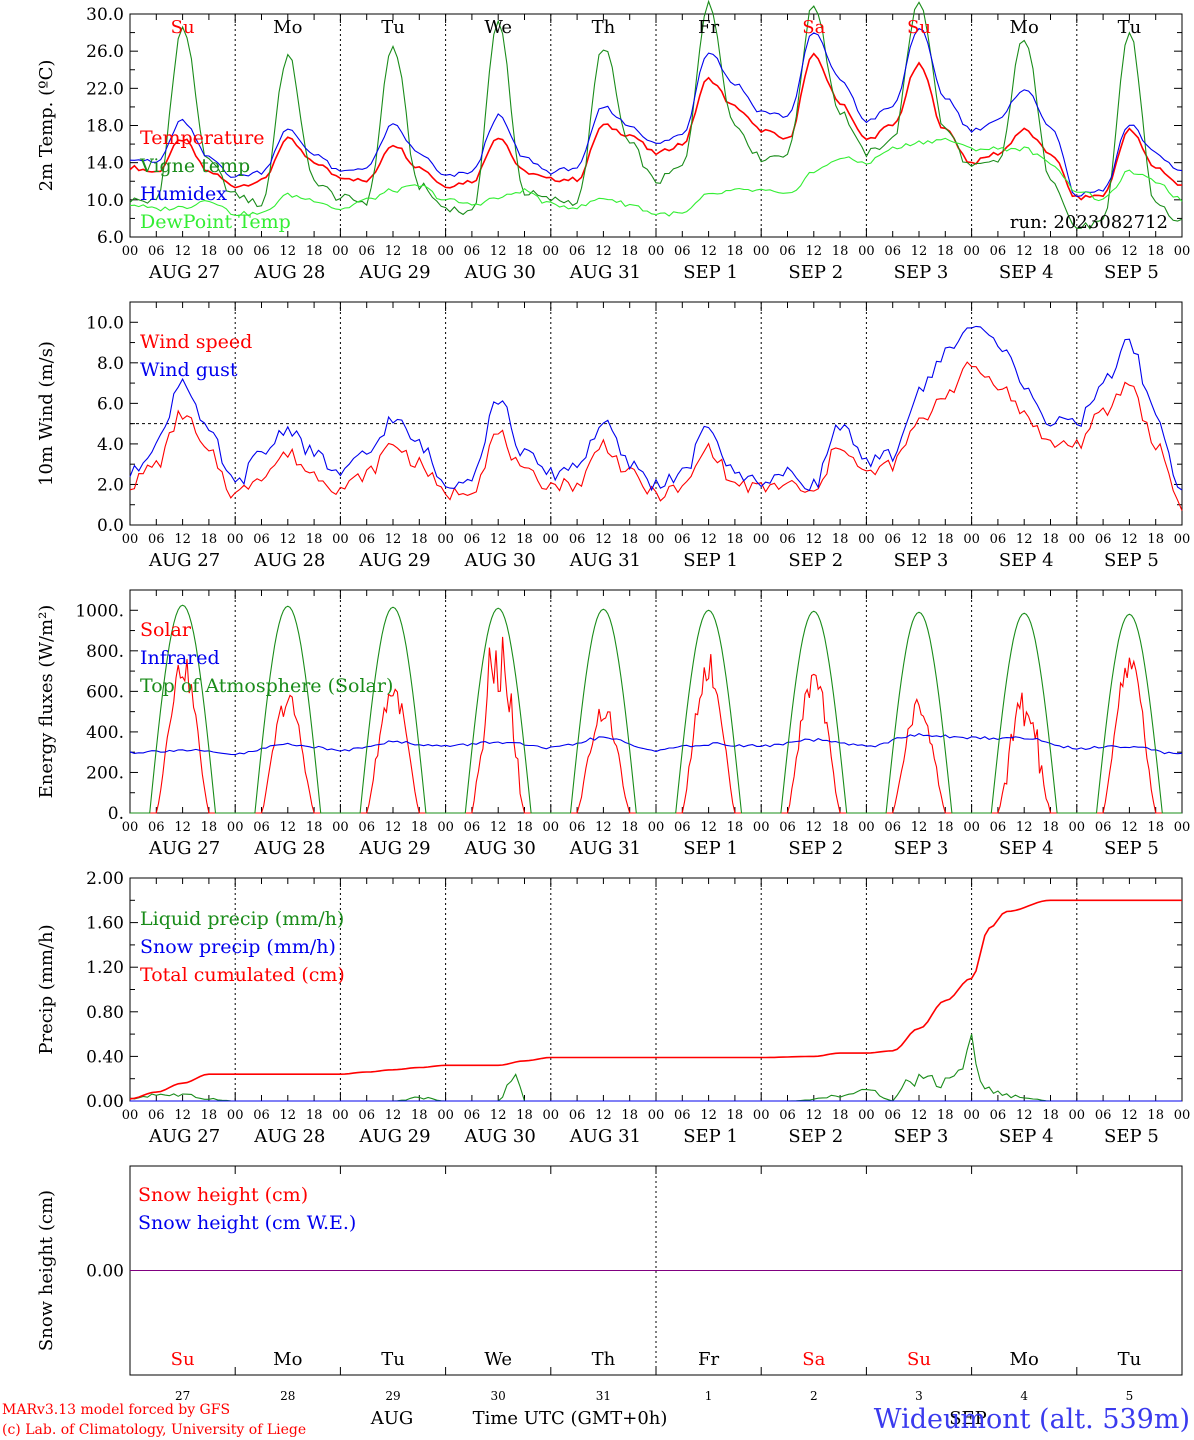 This screenshot has width=1194, height=1440. Describe the element at coordinates (196, 342) in the screenshot. I see `legend-entry: Wind speed` at that location.